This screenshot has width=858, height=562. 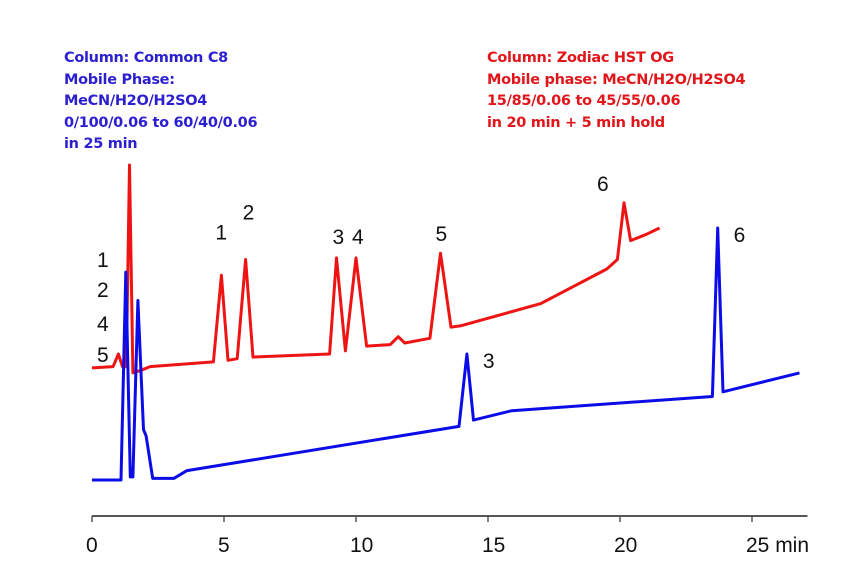 What do you see at coordinates (493, 545) in the screenshot?
I see `x-tick-label: 15` at bounding box center [493, 545].